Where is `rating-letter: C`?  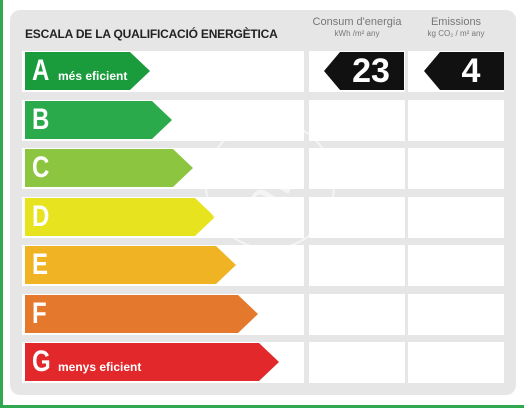 rating-letter: C is located at coordinates (41, 167).